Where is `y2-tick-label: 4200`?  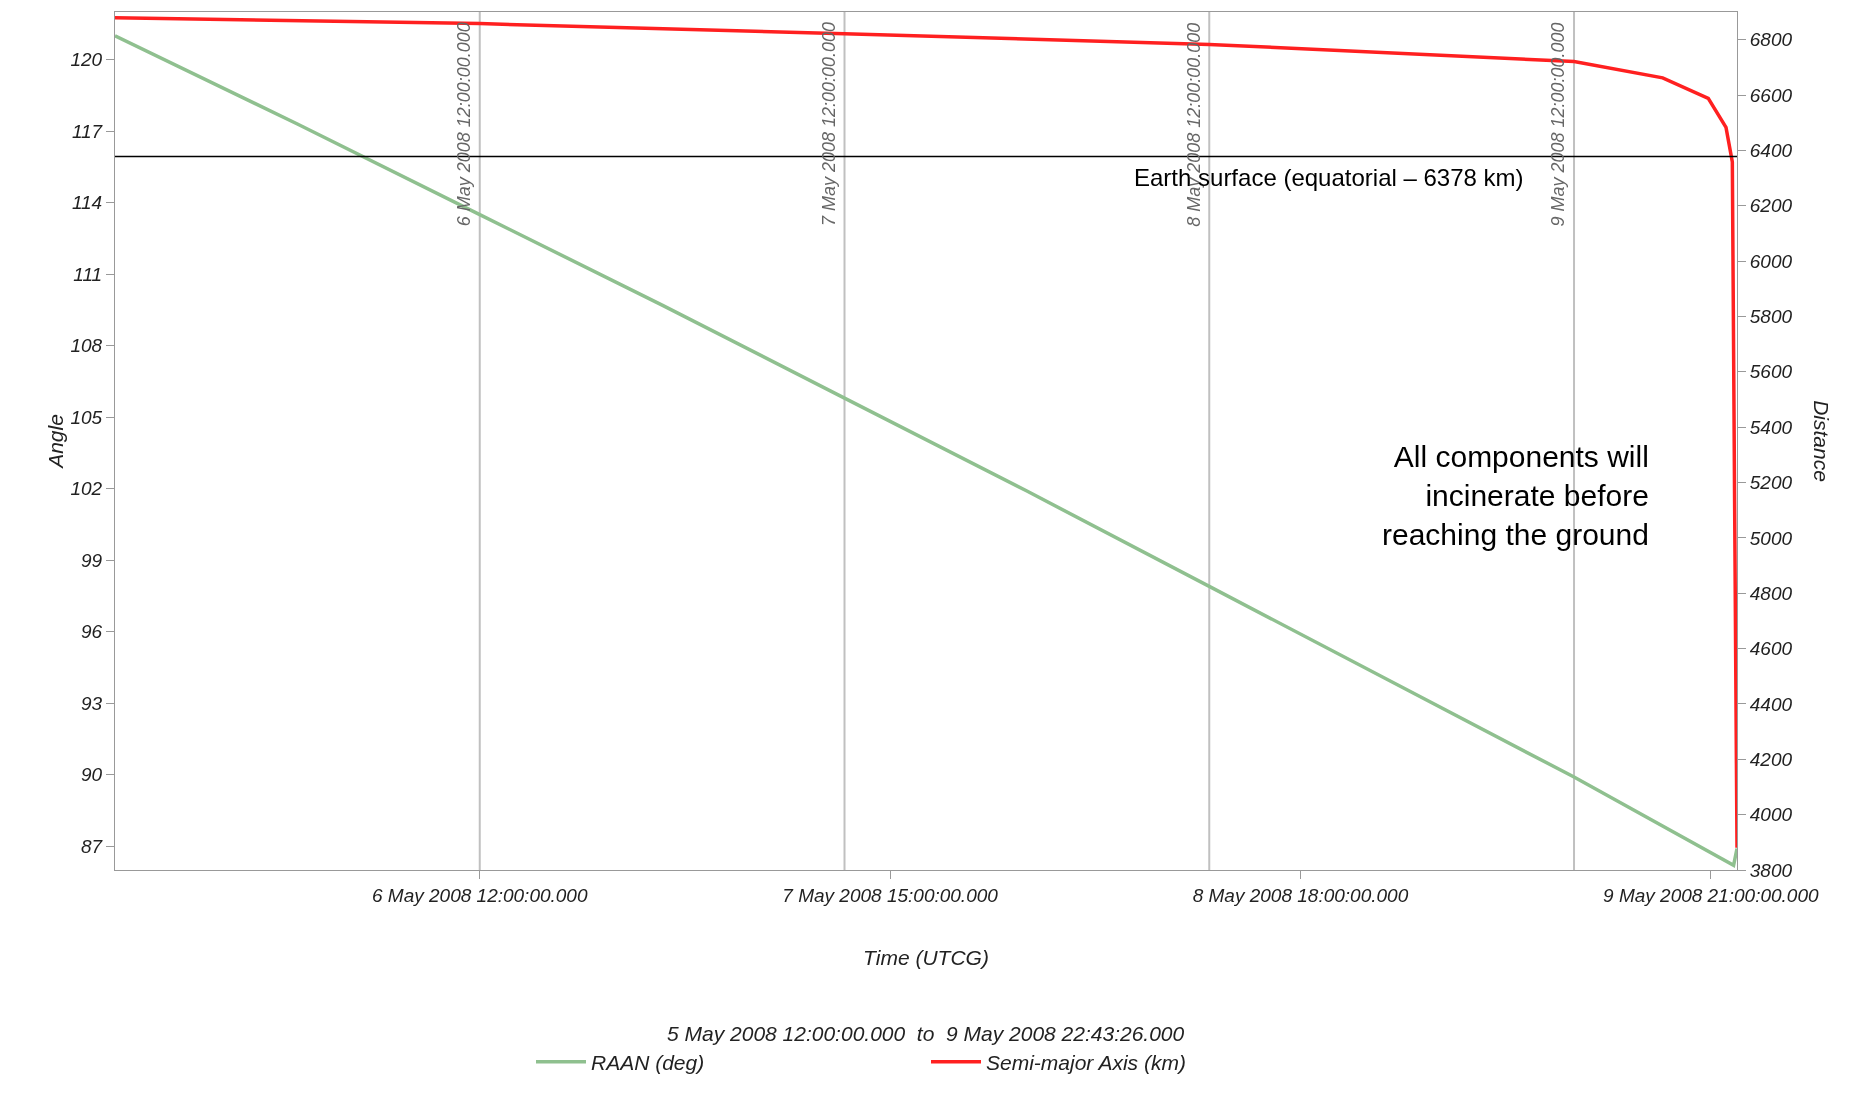 y2-tick-label: 4200 is located at coordinates (1771, 759).